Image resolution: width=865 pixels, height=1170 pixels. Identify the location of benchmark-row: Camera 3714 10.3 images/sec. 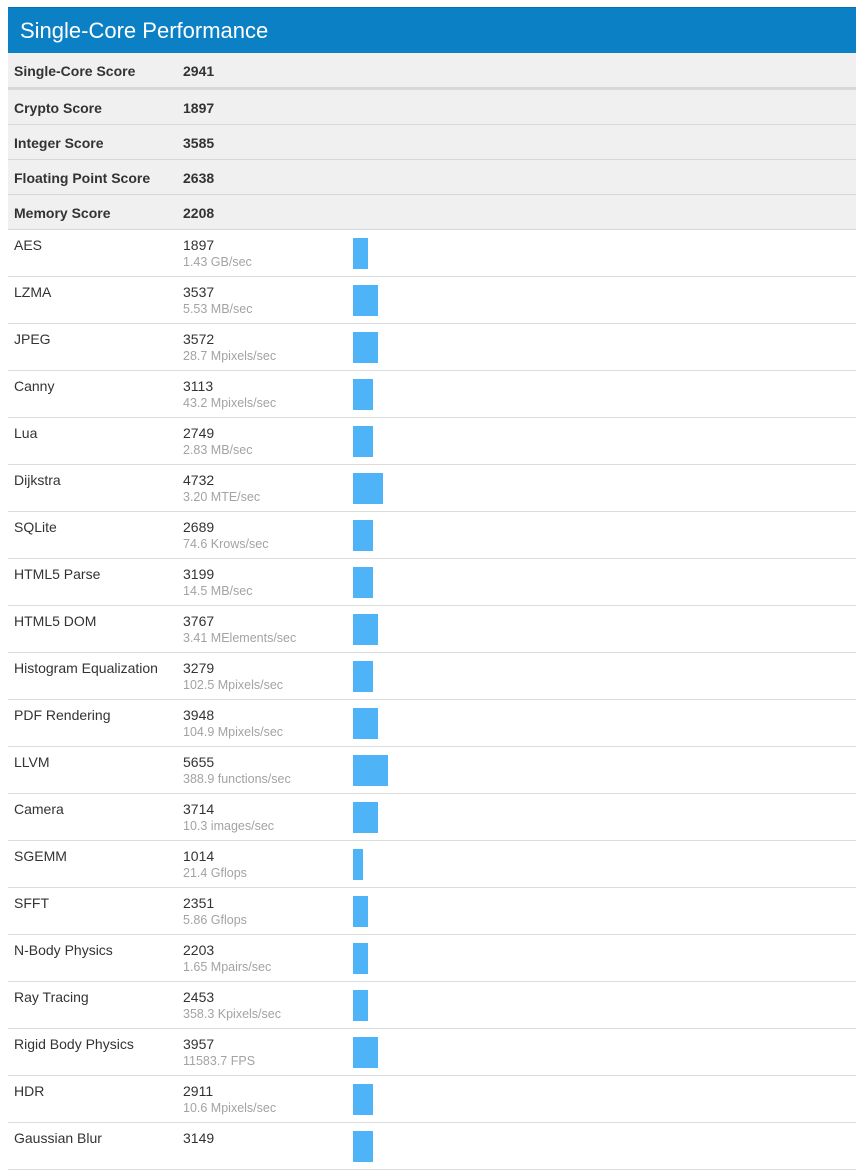
(432, 817).